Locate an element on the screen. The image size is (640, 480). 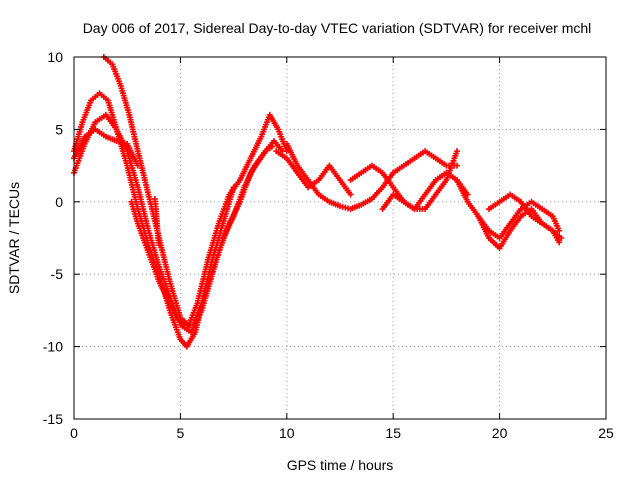
x-tick-label: 20 is located at coordinates (500, 433).